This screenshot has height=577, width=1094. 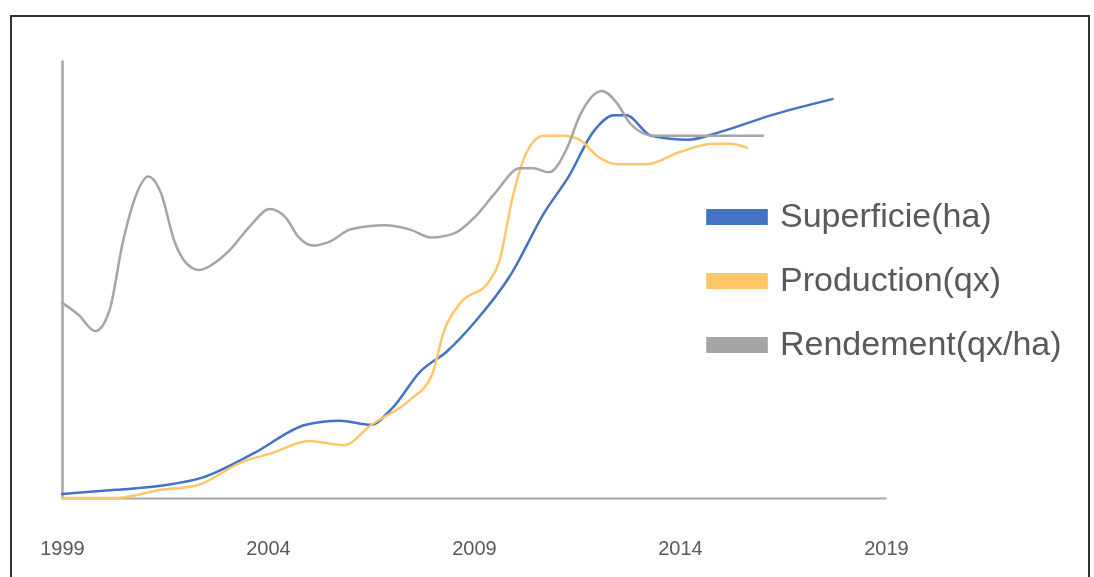 What do you see at coordinates (680, 547) in the screenshot?
I see `x-tick-label: 2014` at bounding box center [680, 547].